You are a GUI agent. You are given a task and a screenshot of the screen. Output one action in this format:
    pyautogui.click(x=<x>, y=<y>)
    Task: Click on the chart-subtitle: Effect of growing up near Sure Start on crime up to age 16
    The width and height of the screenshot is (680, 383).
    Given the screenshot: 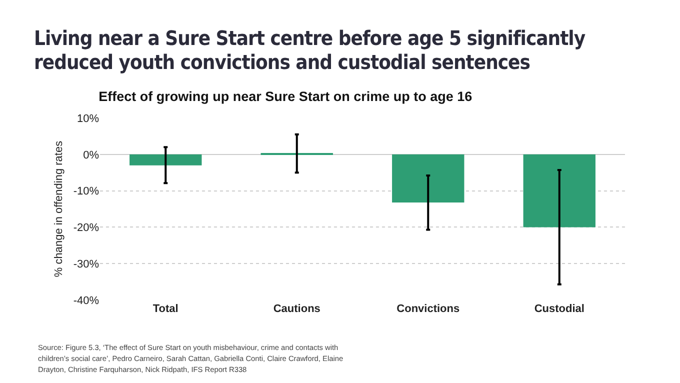 What is the action you would take?
    pyautogui.click(x=285, y=96)
    